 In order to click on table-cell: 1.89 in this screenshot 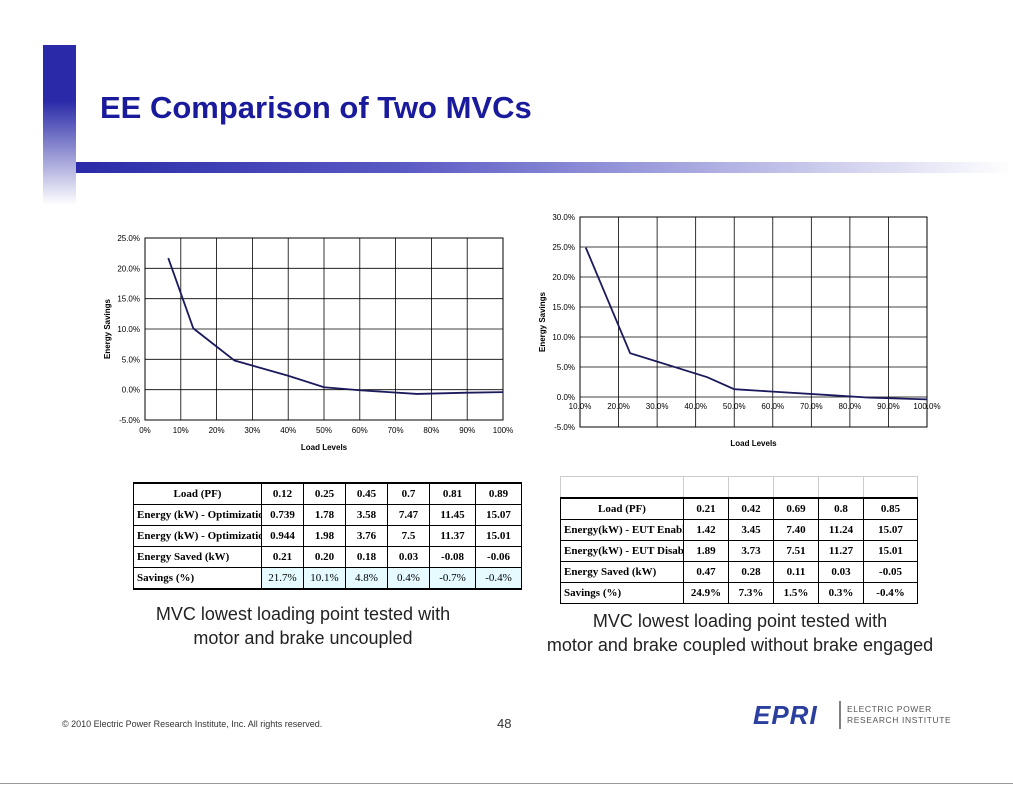, I will do `click(706, 551)`.